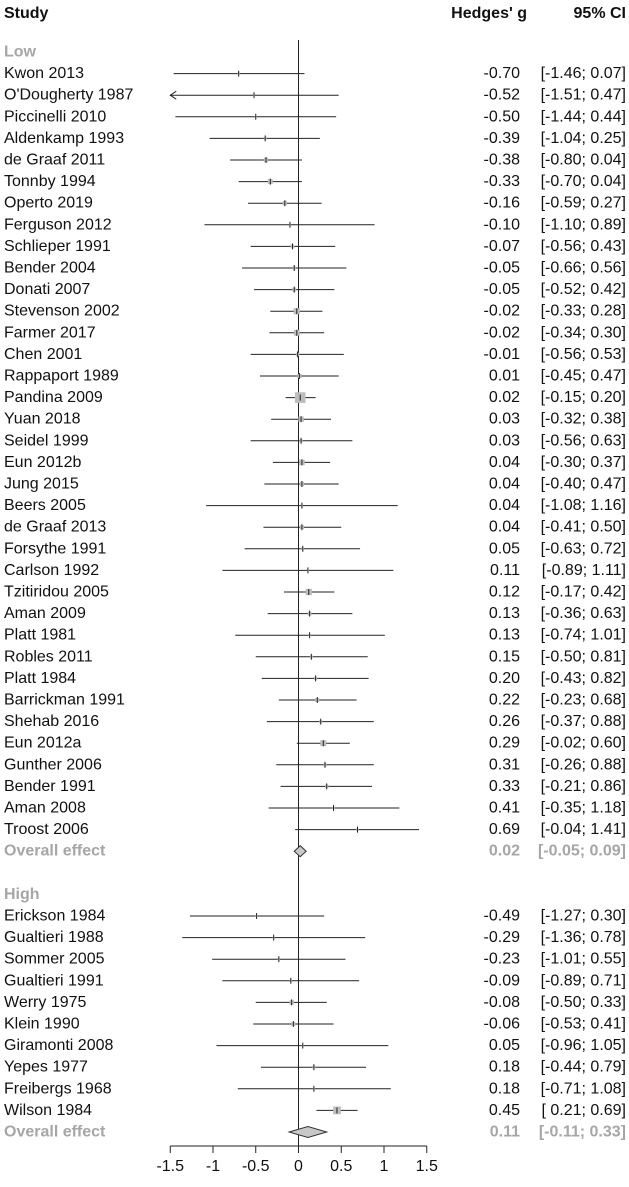 This screenshot has width=629, height=1187. I want to click on ci-value: [-0.53; 0.41], so click(583, 1024).